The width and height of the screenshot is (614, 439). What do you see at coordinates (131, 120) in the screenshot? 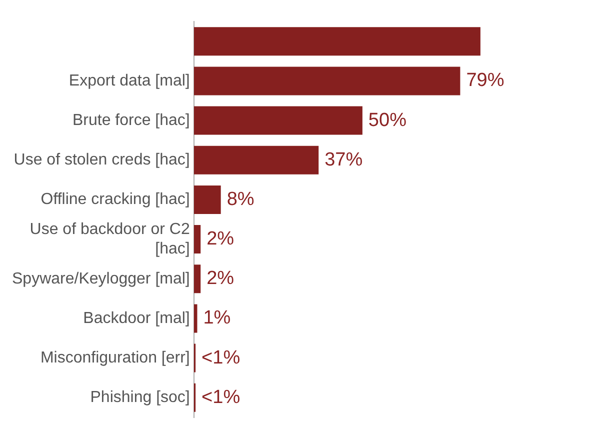
I see `y-tick-label: Brute force [hac]` at bounding box center [131, 120].